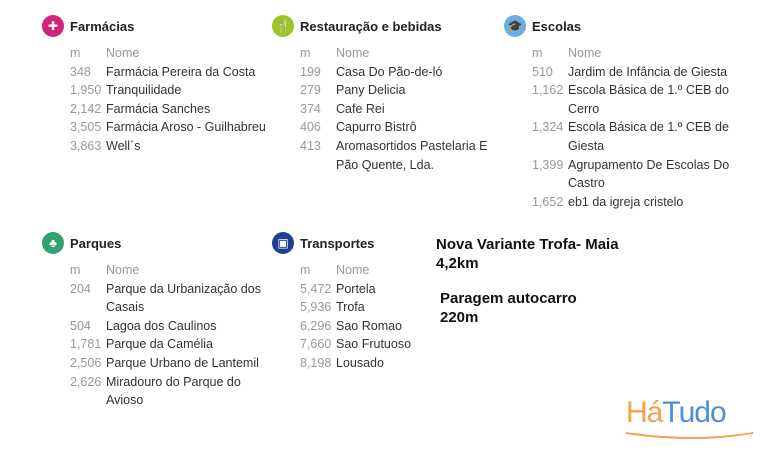  I want to click on distance: 6,296, so click(316, 325).